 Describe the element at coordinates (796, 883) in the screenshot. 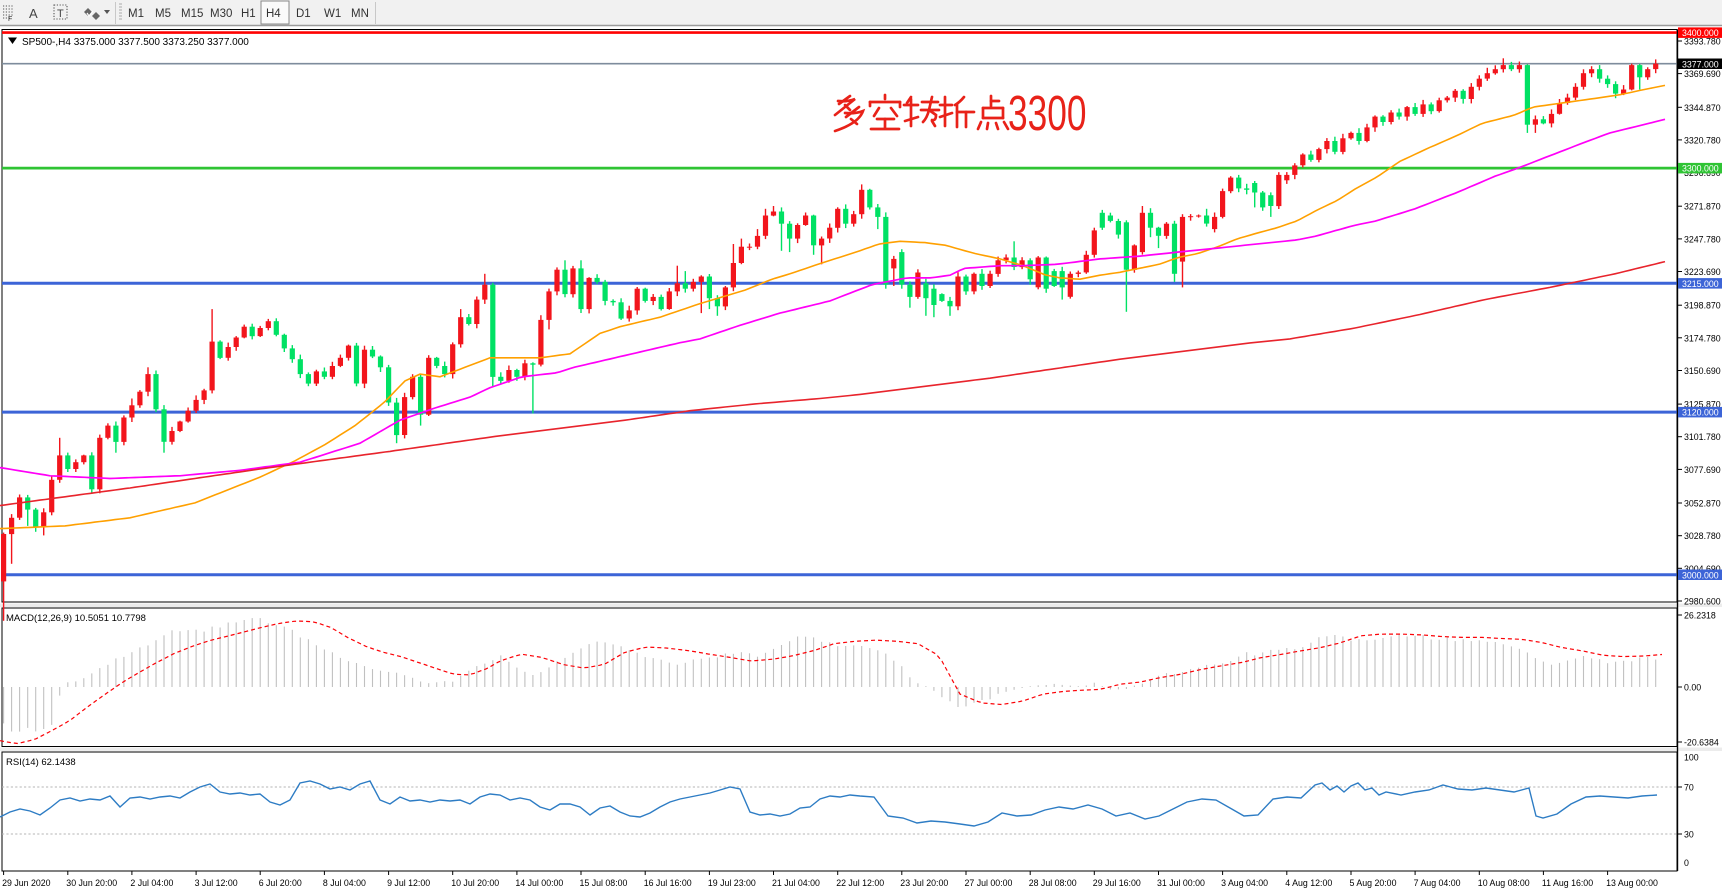

I see `svg-text: 21 Jul 04:00` at that location.